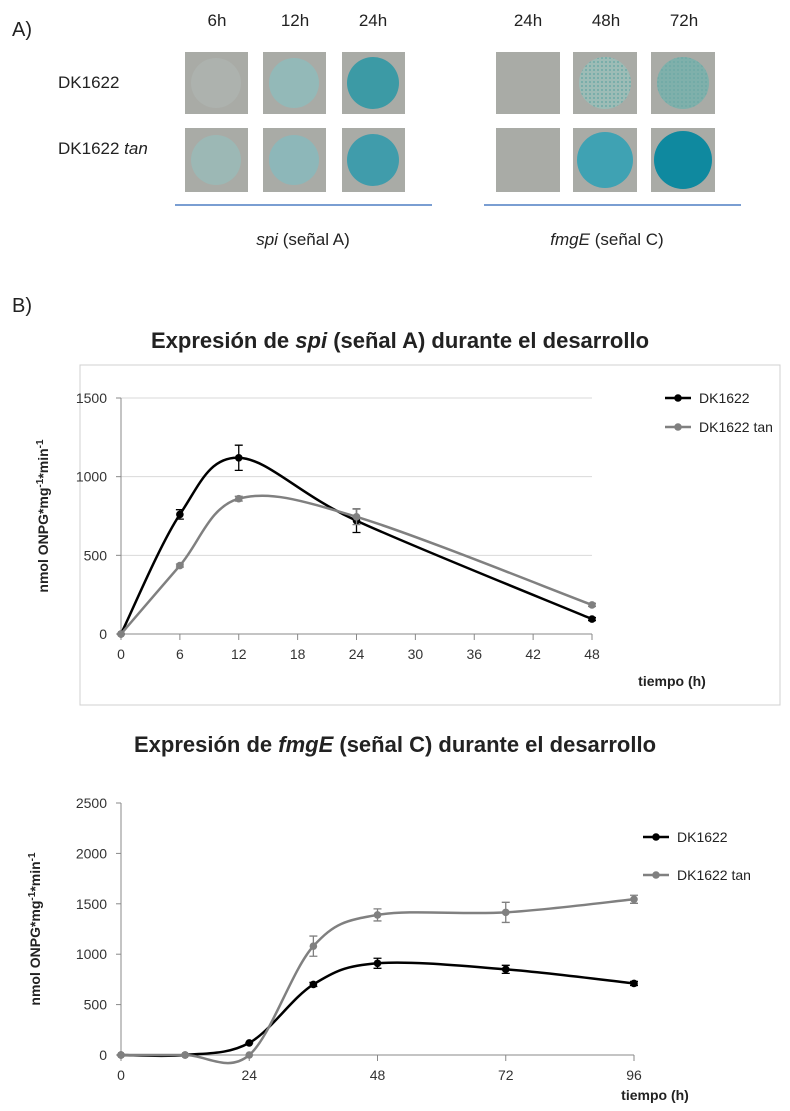 This screenshot has width=790, height=1111. Describe the element at coordinates (629, 239) in the screenshot. I see `signal: (señal C)` at that location.